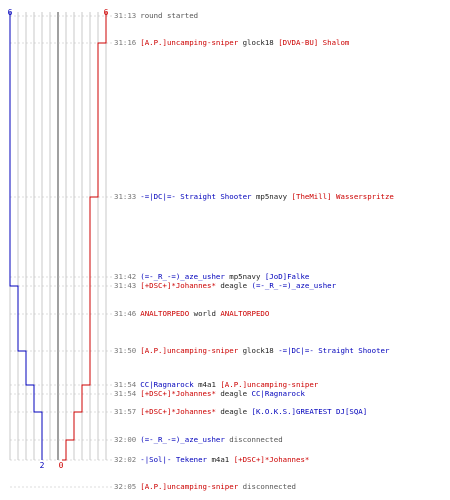 This screenshot has width=450, height=500. Describe the element at coordinates (125, 196) in the screenshot. I see `log-time: 31:33` at that location.